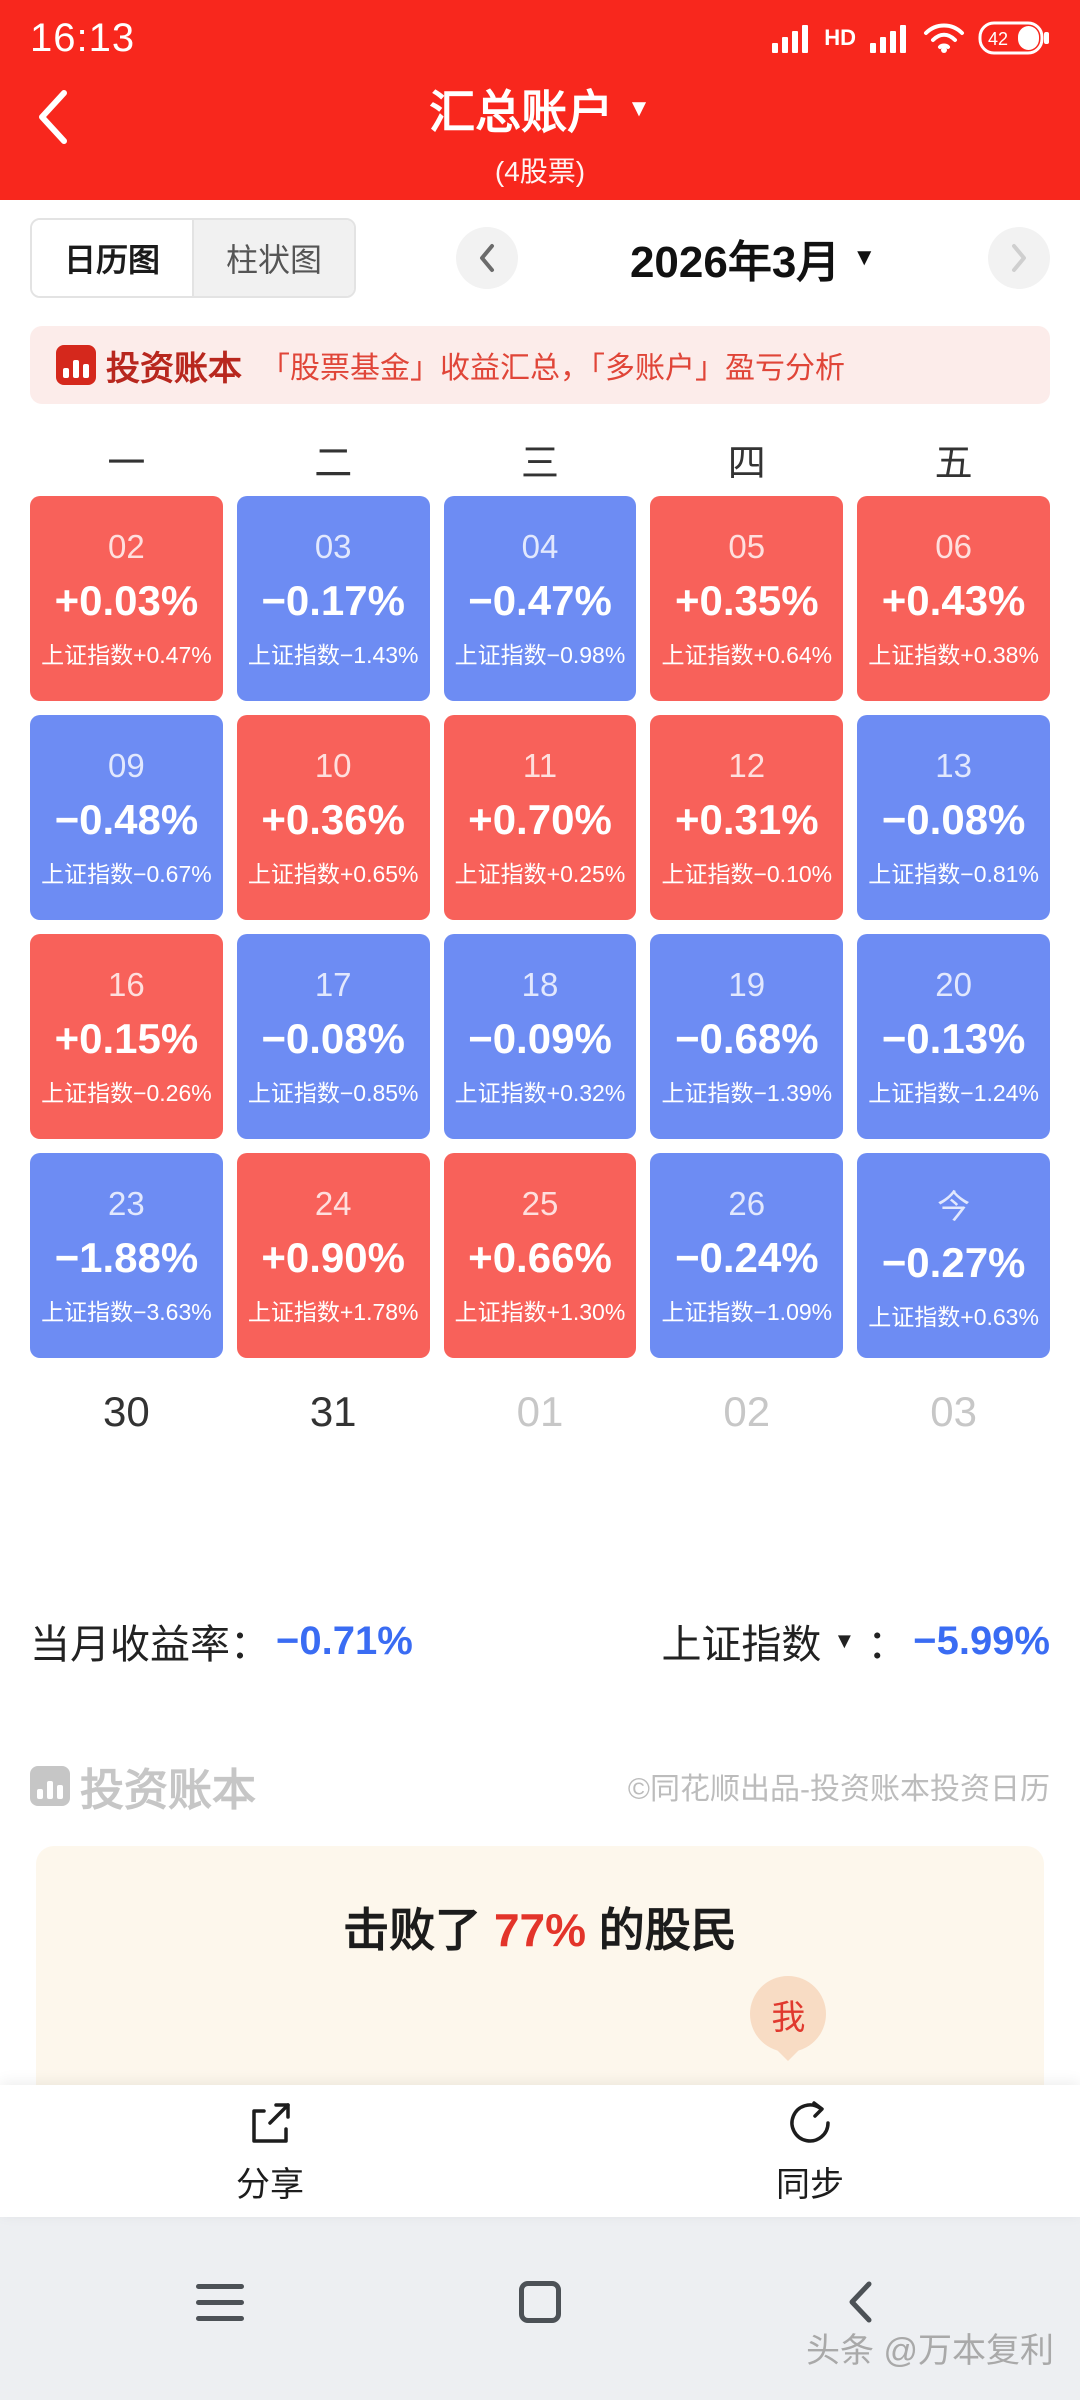 Image resolution: width=1080 pixels, height=2400 pixels. I want to click on cellular-signal-2-icon, so click(888, 39).